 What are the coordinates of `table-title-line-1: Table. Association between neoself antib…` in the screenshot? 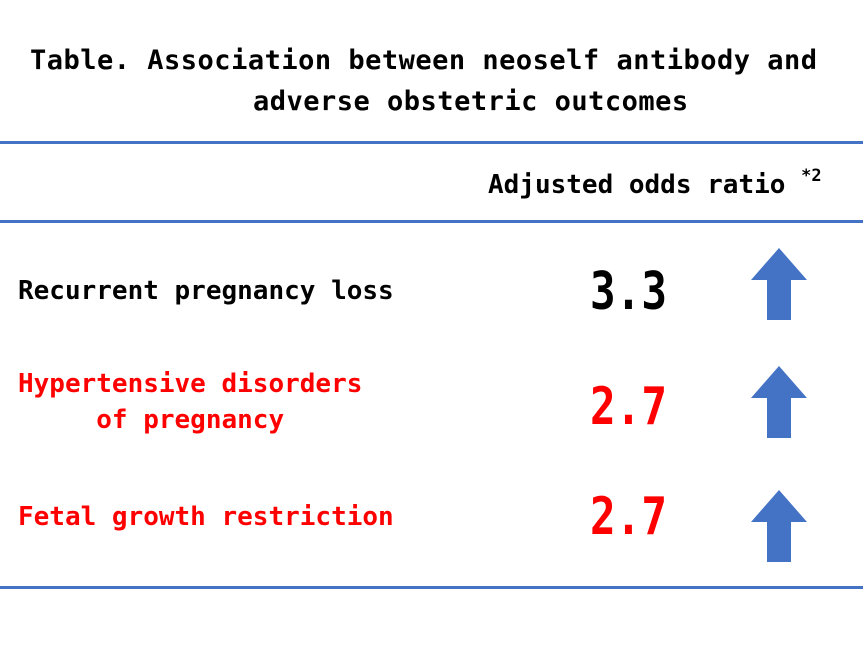 It's located at (424, 60).